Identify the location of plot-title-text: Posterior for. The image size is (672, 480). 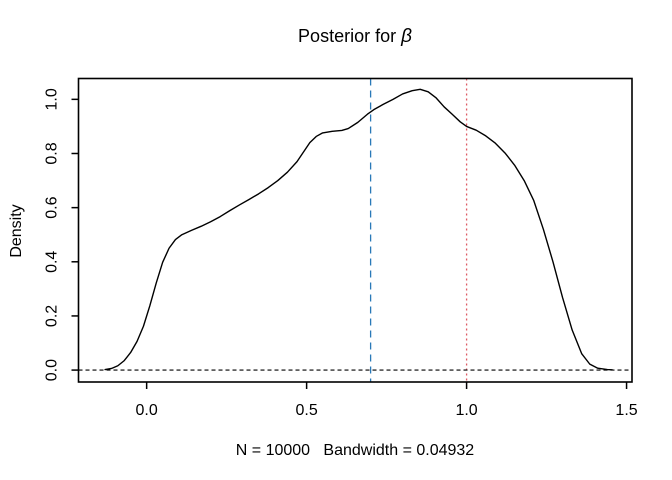
(350, 36).